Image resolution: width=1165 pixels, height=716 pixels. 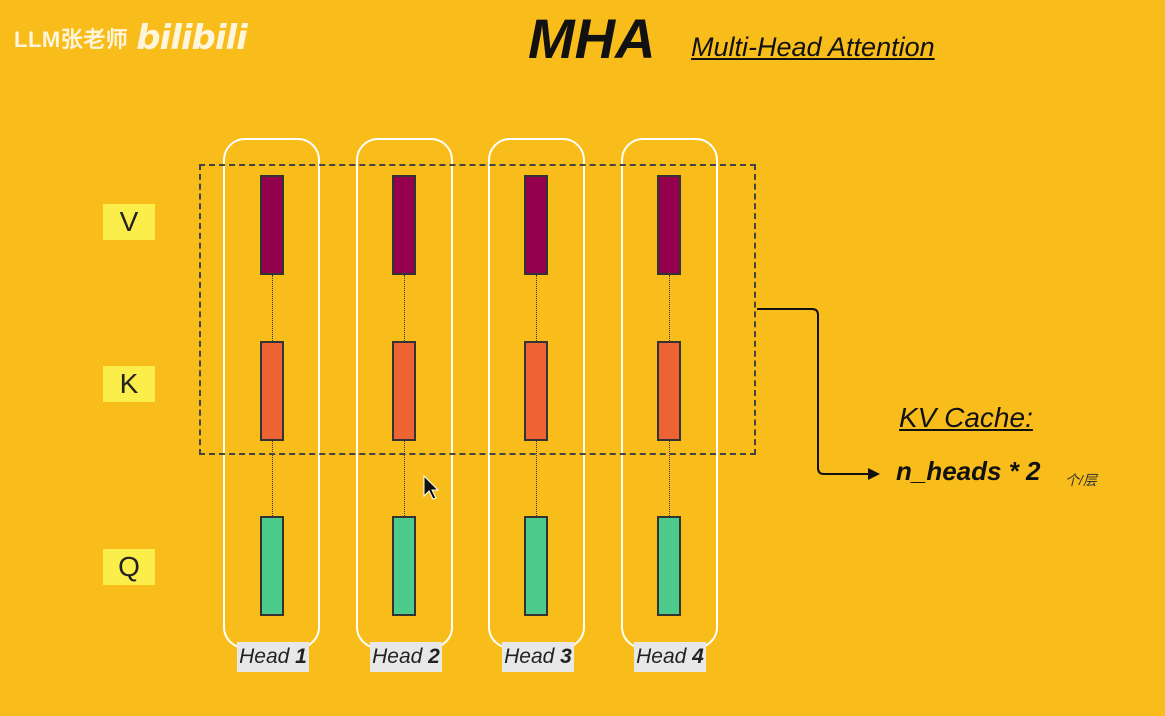 What do you see at coordinates (669, 566) in the screenshot?
I see `head-4-q-bar` at bounding box center [669, 566].